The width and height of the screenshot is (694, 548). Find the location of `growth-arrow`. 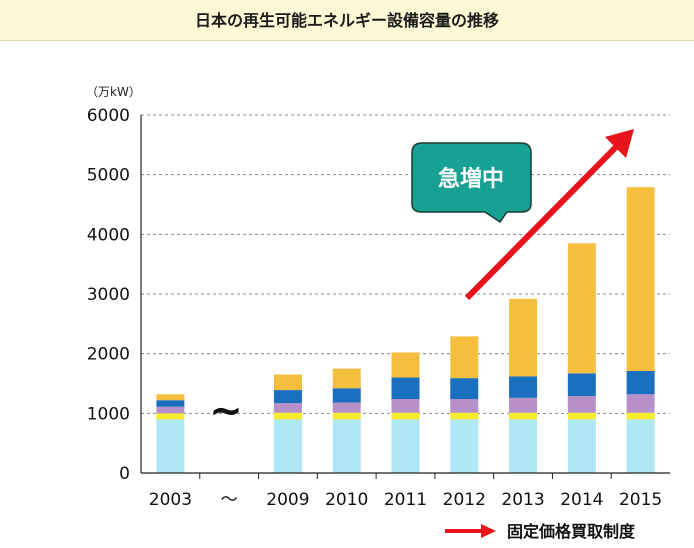

growth-arrow is located at coordinates (542, 221).